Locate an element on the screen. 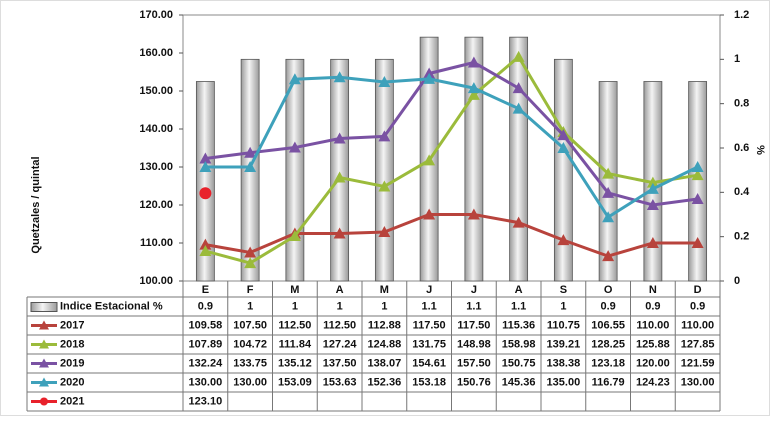  table-cell: 138.38 is located at coordinates (564, 363).